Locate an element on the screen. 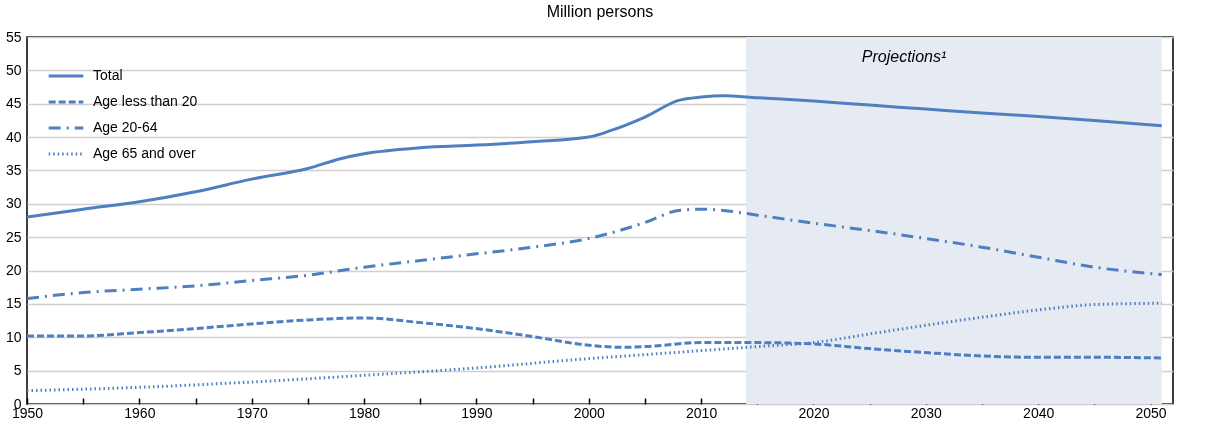 The image size is (1206, 443). x-tick-label: 2020 is located at coordinates (814, 412).